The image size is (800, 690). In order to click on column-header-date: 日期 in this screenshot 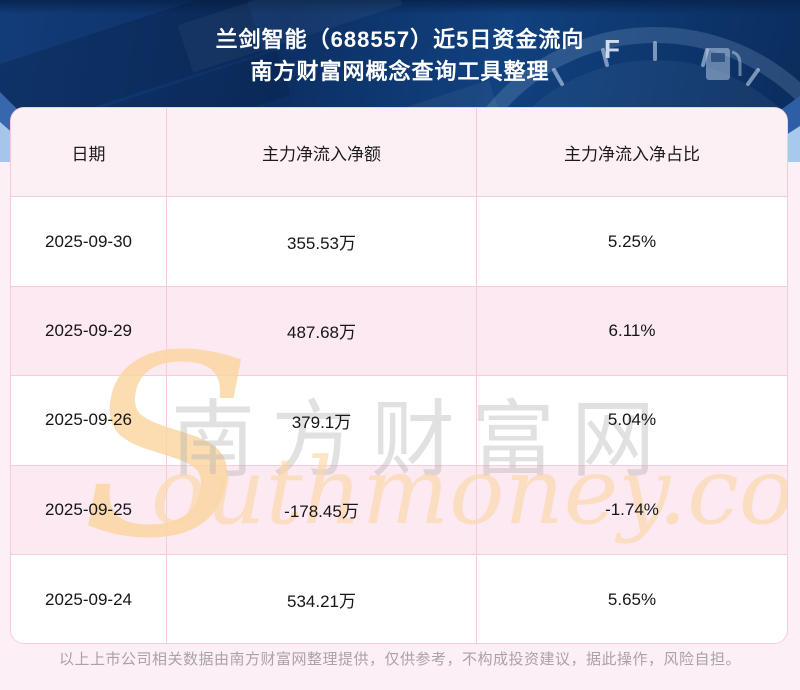, I will do `click(89, 152)`.